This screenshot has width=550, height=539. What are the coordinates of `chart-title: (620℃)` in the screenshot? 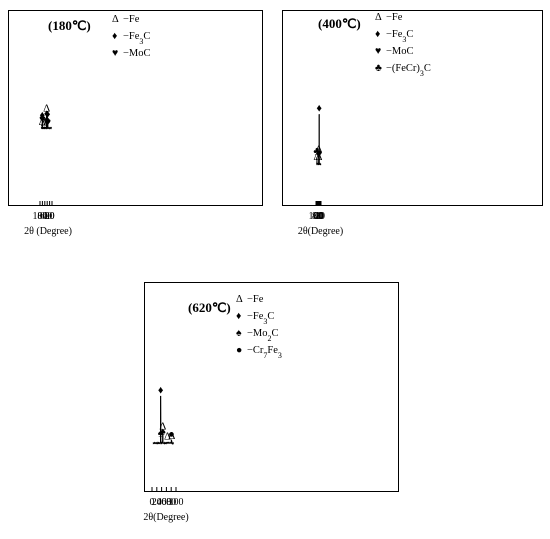 It's located at (209, 307).